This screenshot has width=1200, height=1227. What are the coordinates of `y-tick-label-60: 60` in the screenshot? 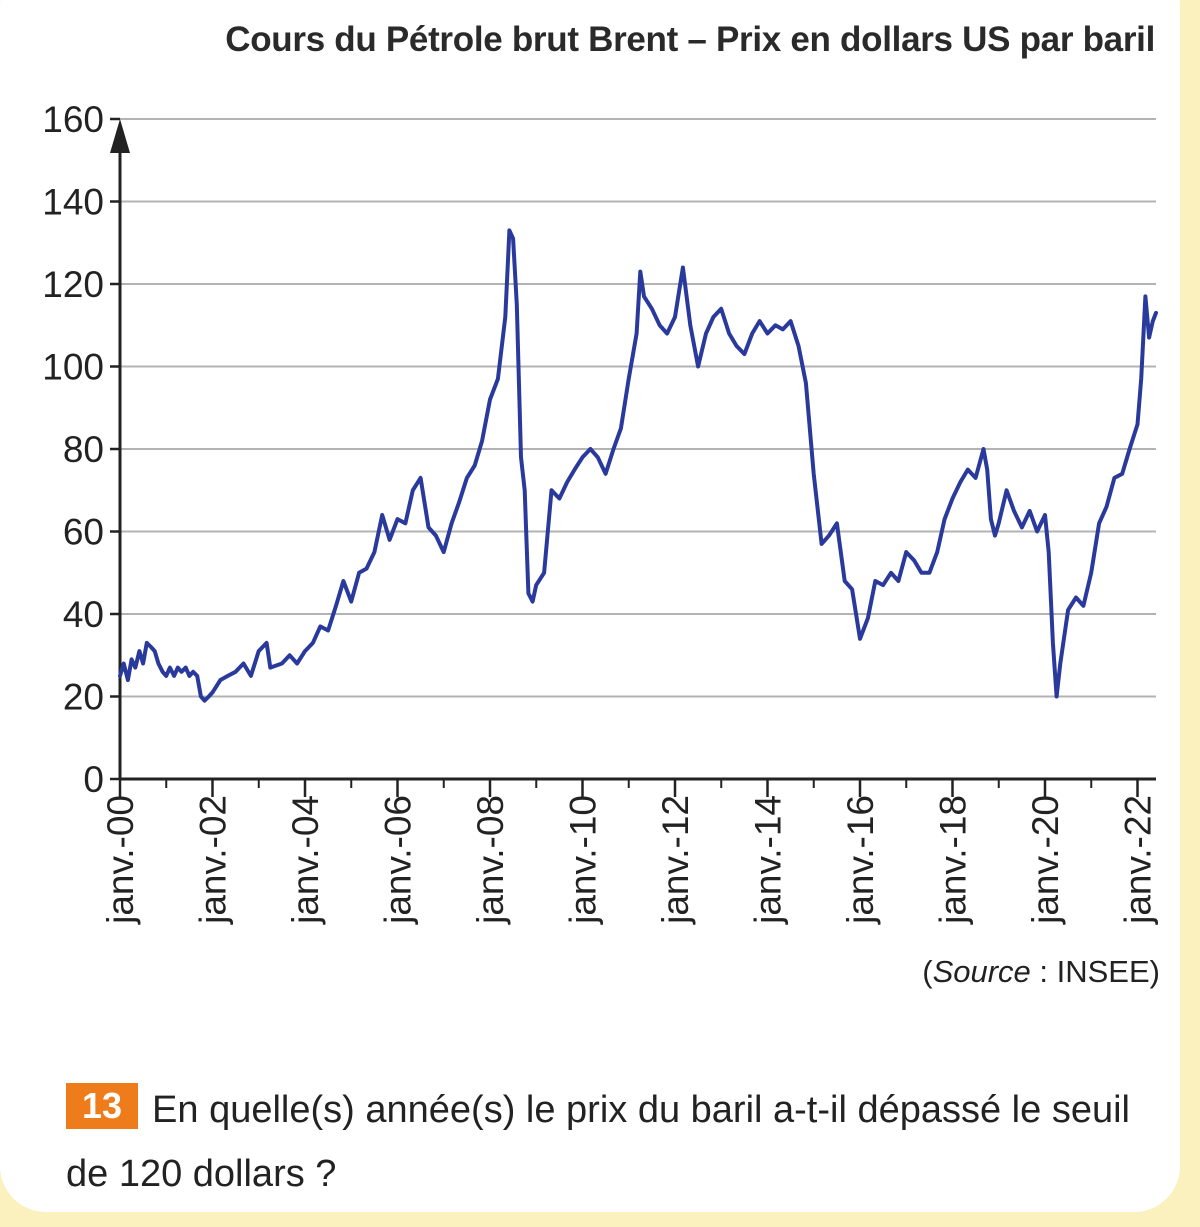 It's located at (83, 532).